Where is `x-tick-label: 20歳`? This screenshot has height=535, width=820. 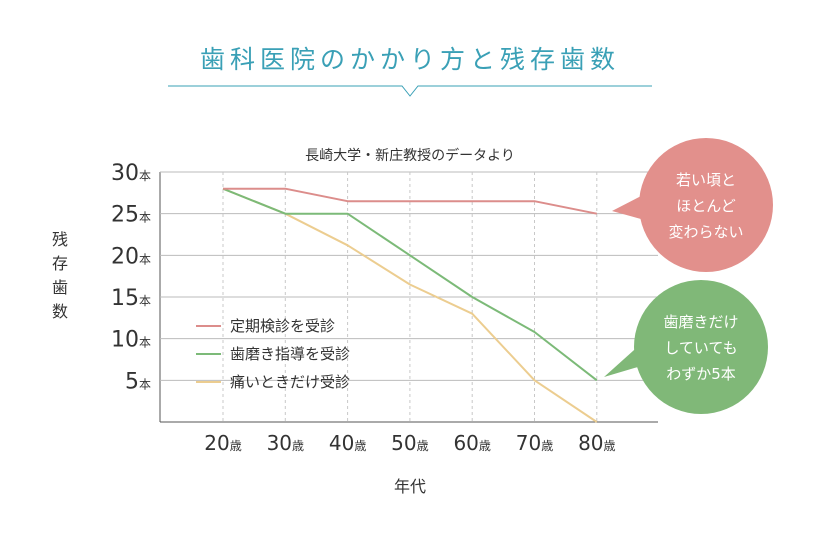
x-tick-label: 20歳 is located at coordinates (222, 443).